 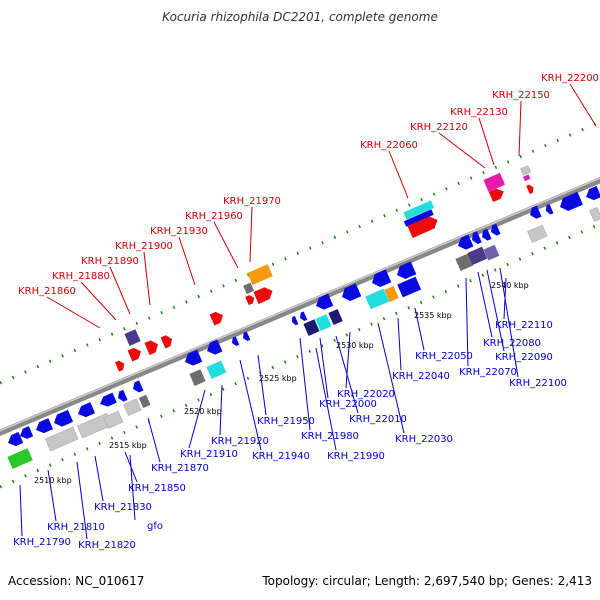 What do you see at coordinates (356, 456) in the screenshot?
I see `gene-label: KRH_21990` at bounding box center [356, 456].